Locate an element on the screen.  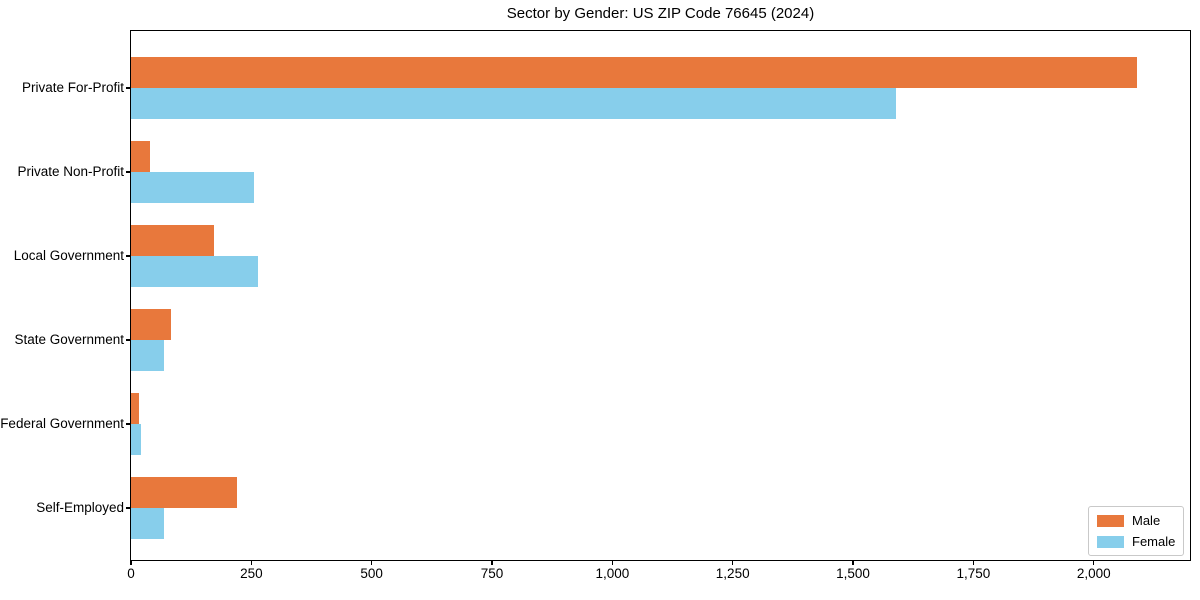
legend-swatch-male-icon is located at coordinates (1110, 520).